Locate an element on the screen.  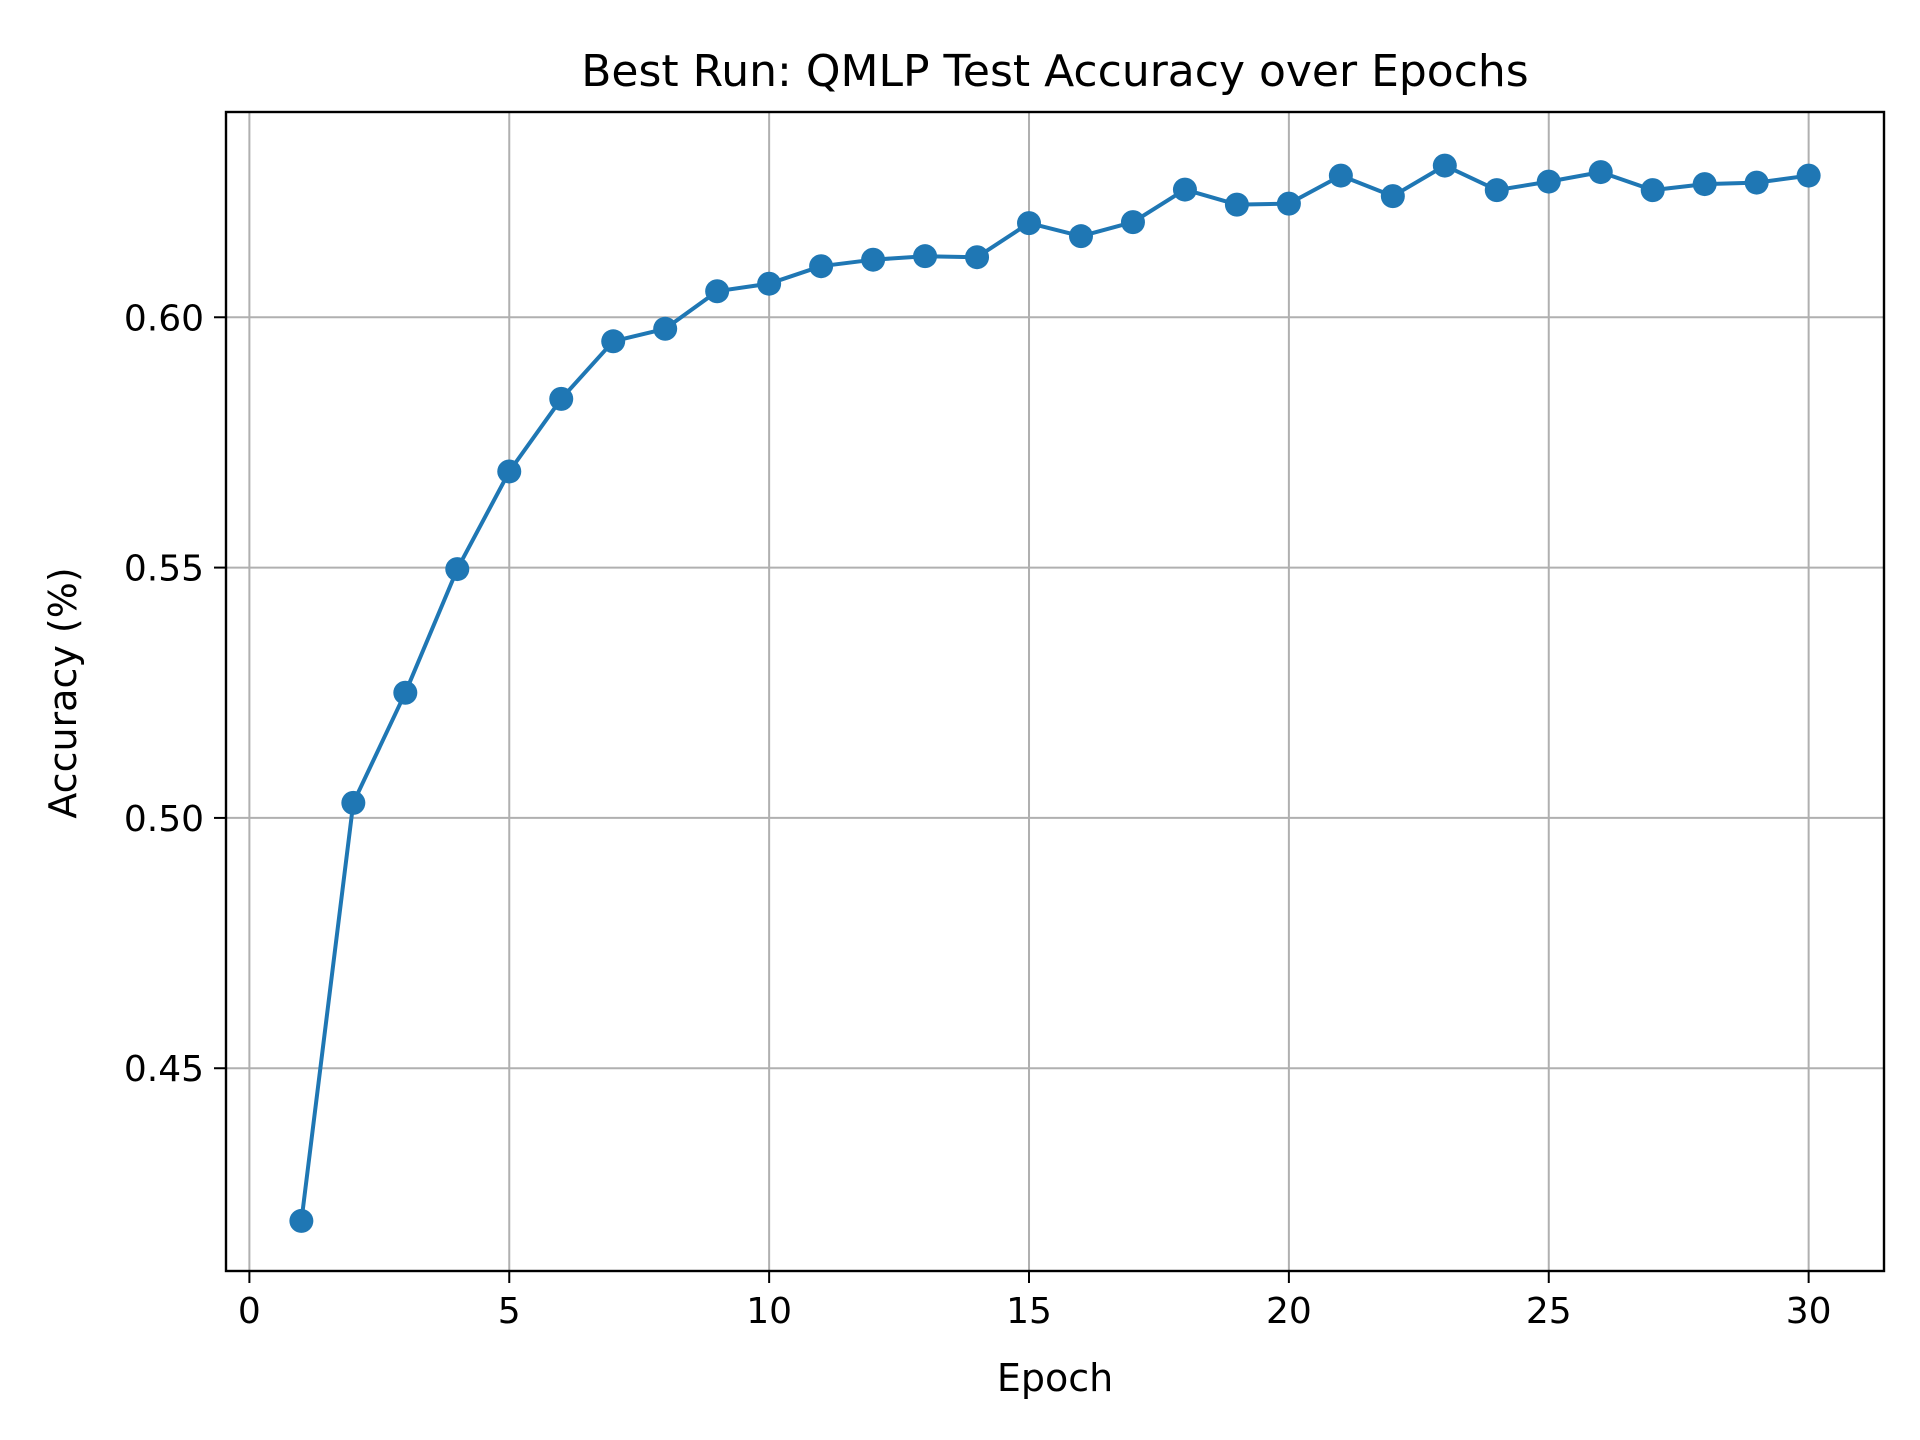
x-tick-label: 10 is located at coordinates (769, 1311).